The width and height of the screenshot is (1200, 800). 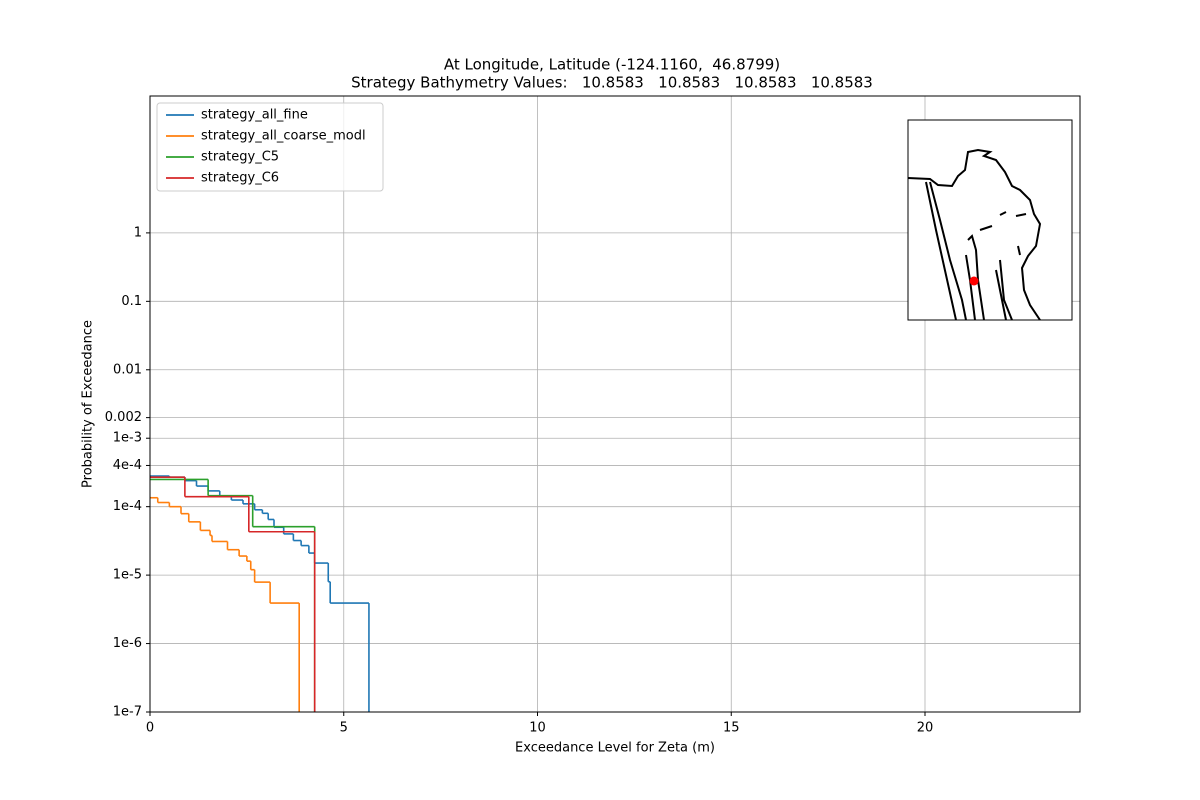 I want to click on legend-box, so click(x=270, y=147).